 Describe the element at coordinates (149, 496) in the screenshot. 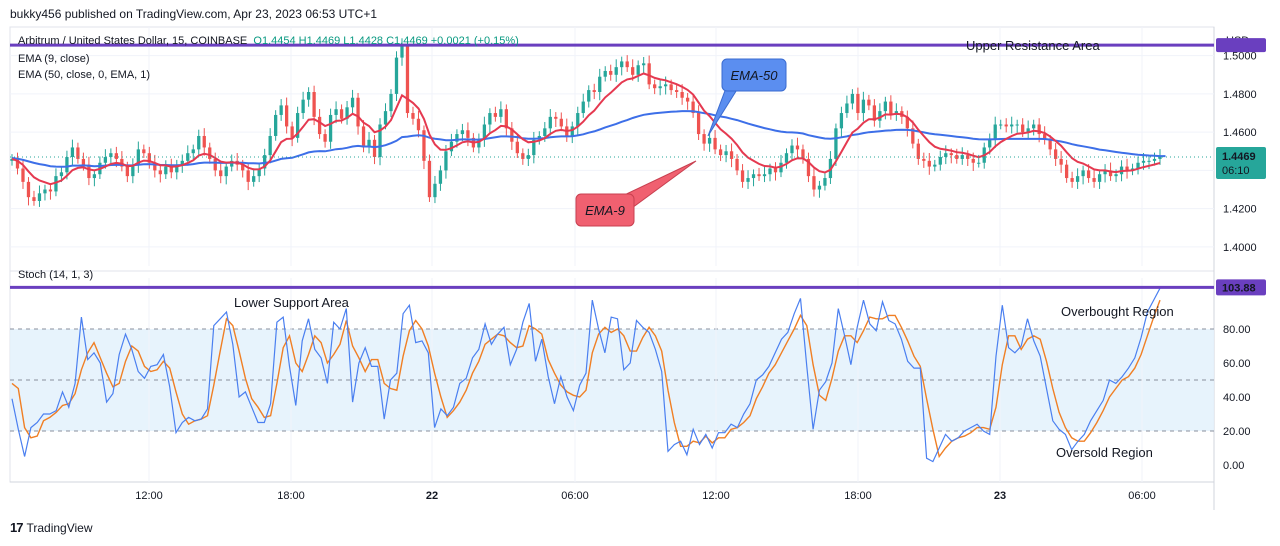

I see `time-tick-label: 12:00` at that location.